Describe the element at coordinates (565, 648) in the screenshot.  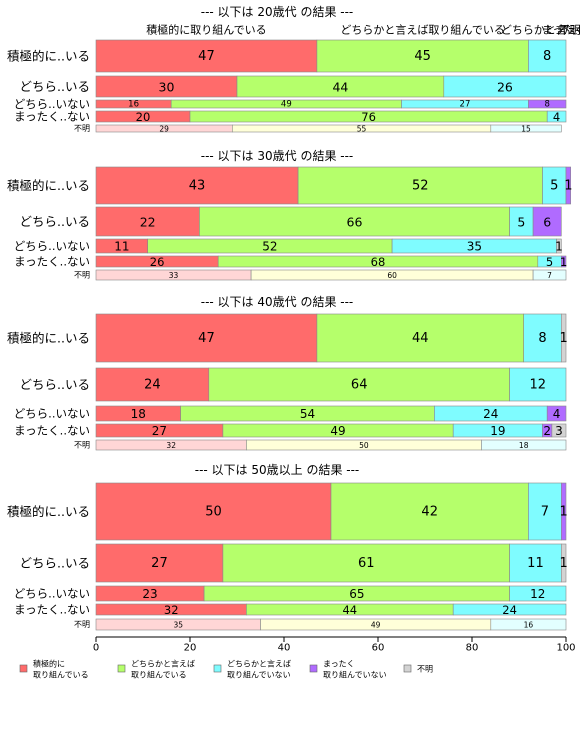
I see `x-tick-label-5: 100` at that location.